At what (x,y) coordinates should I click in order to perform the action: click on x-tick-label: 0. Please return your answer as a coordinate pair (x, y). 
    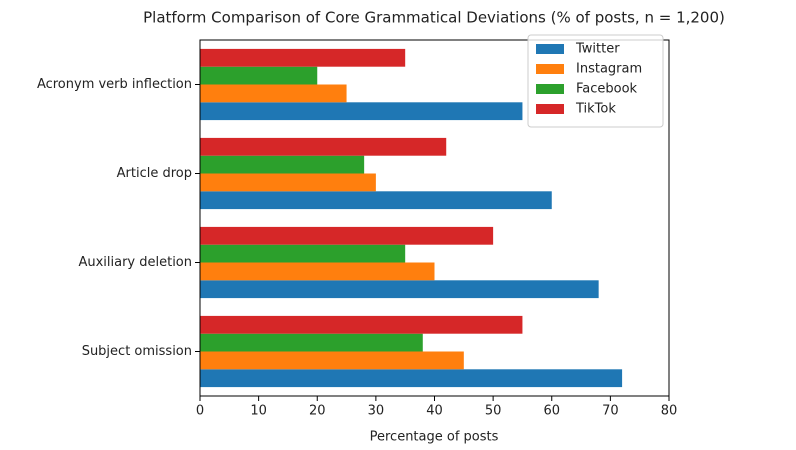
    Looking at the image, I should click on (200, 411).